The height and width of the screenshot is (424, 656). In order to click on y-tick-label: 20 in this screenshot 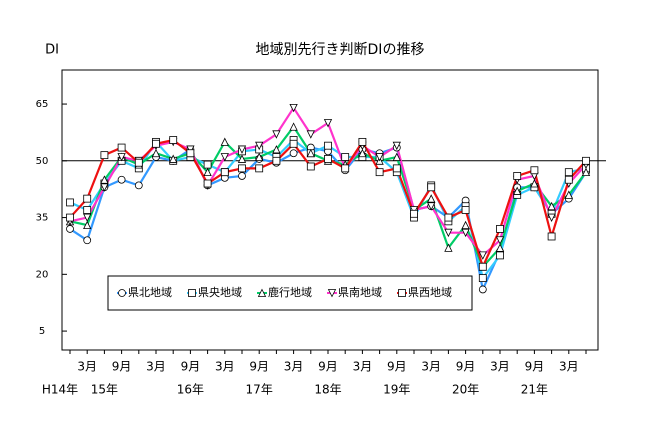, I will do `click(42, 274)`.